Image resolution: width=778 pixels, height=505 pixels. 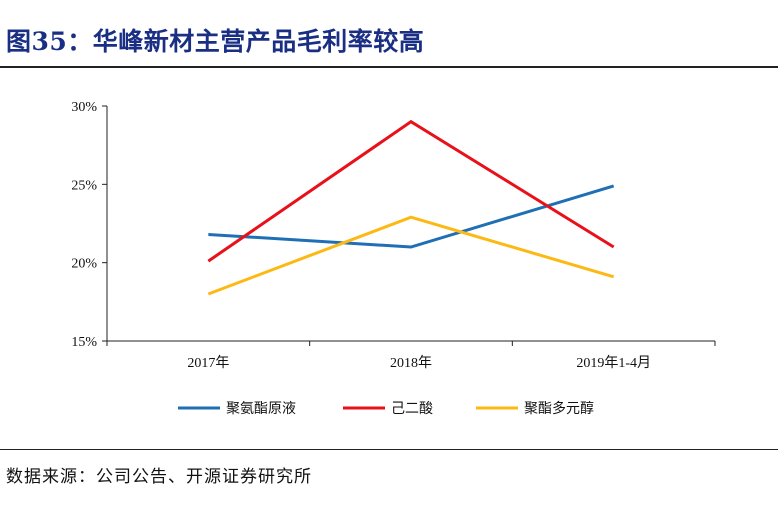 I want to click on figure-source: 数据来源：公司公告、开源证券研究所, so click(x=159, y=477).